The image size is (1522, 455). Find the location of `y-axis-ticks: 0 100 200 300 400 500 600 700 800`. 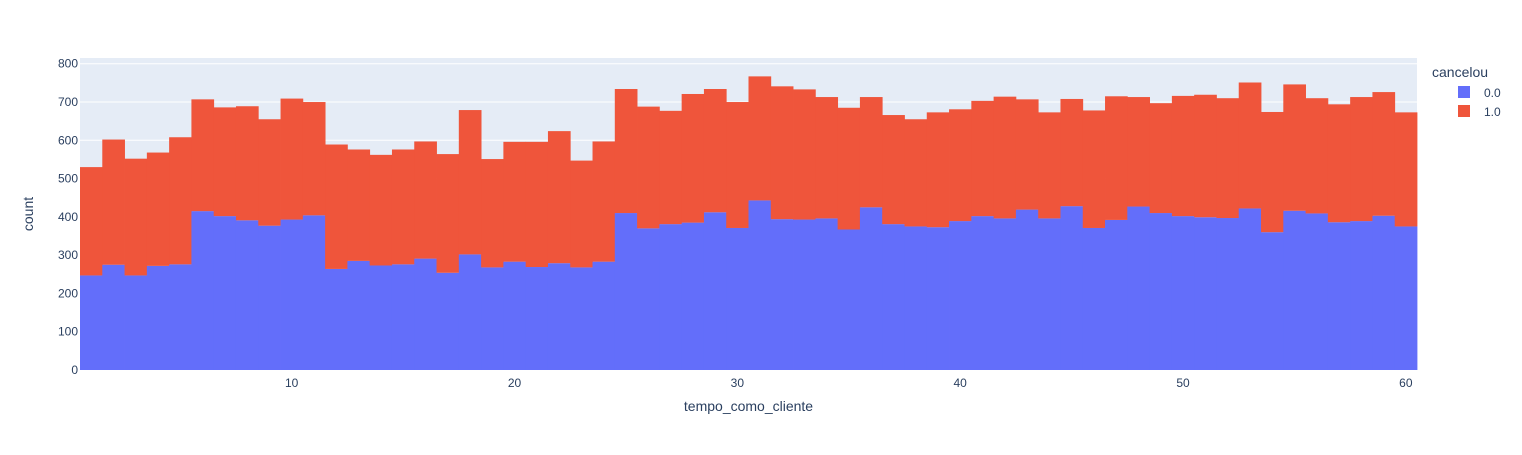

y-axis-ticks: 0 100 200 300 400 500 600 700 800 is located at coordinates (68, 217).